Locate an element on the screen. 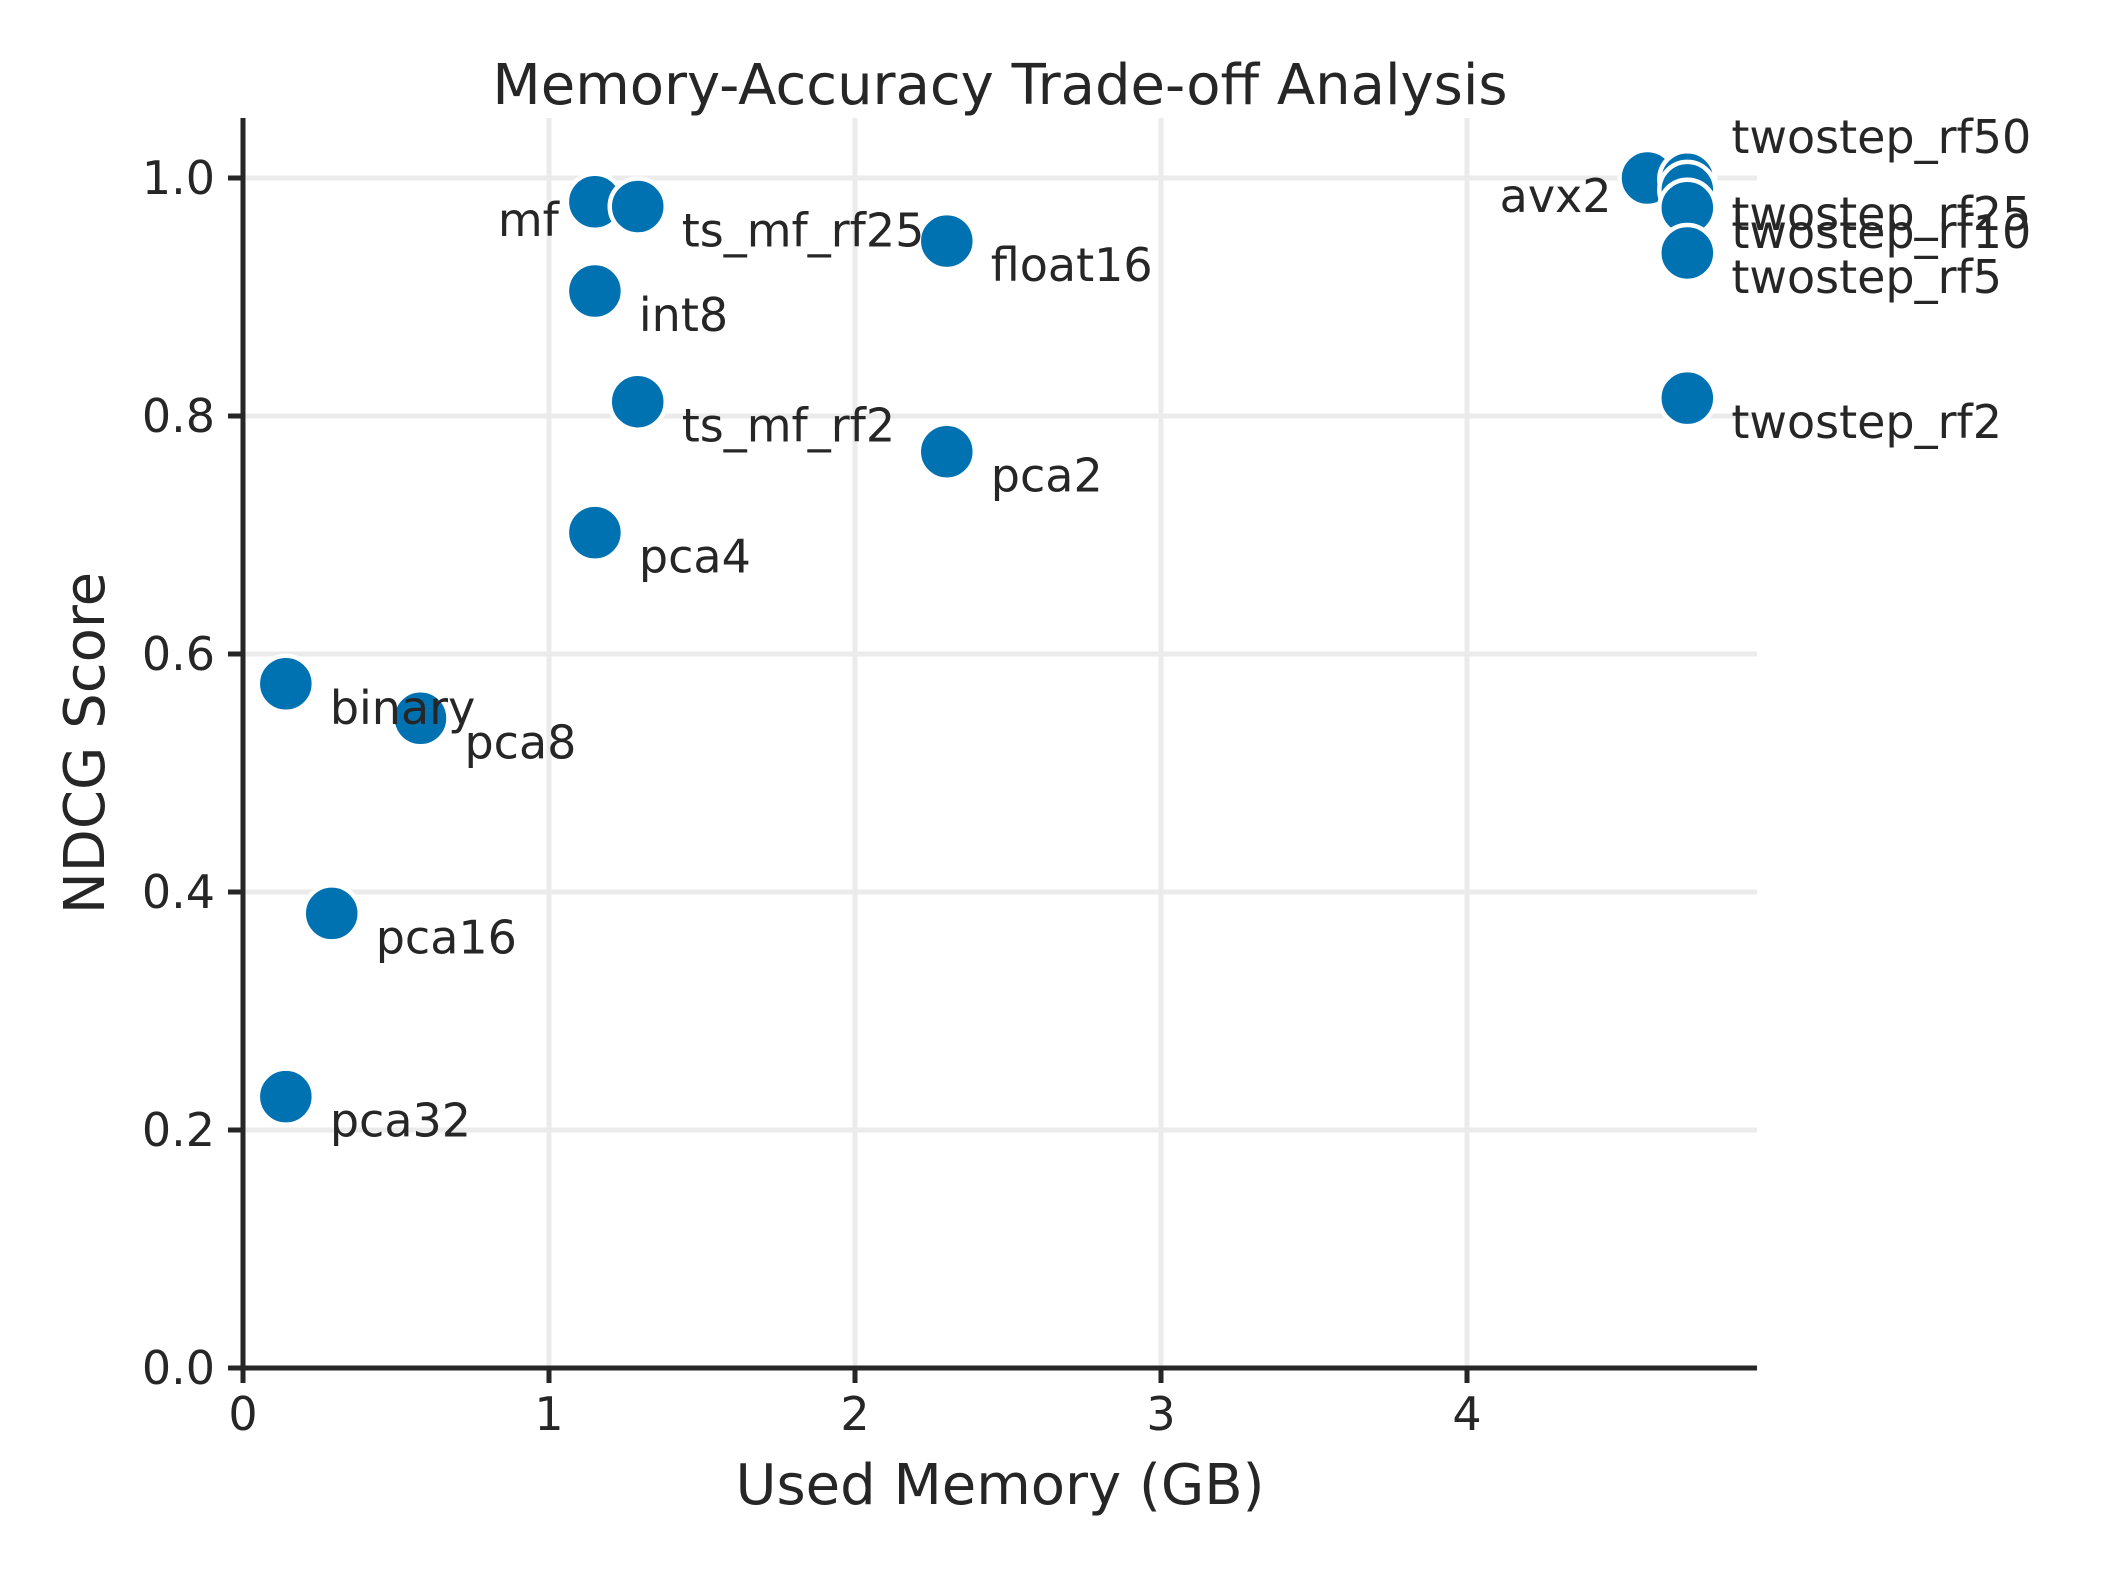 The height and width of the screenshot is (1571, 2103). point-label: pca32 is located at coordinates (400, 1121).